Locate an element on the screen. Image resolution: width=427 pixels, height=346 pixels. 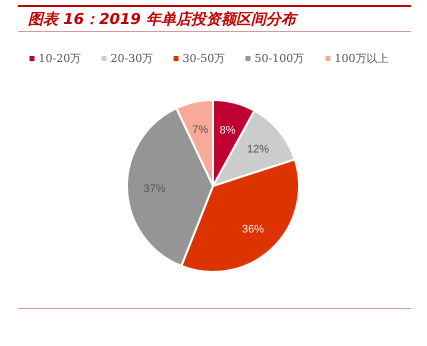
chart-title: 图表 16：2019 年单店投资额区间分布 is located at coordinates (164, 19).